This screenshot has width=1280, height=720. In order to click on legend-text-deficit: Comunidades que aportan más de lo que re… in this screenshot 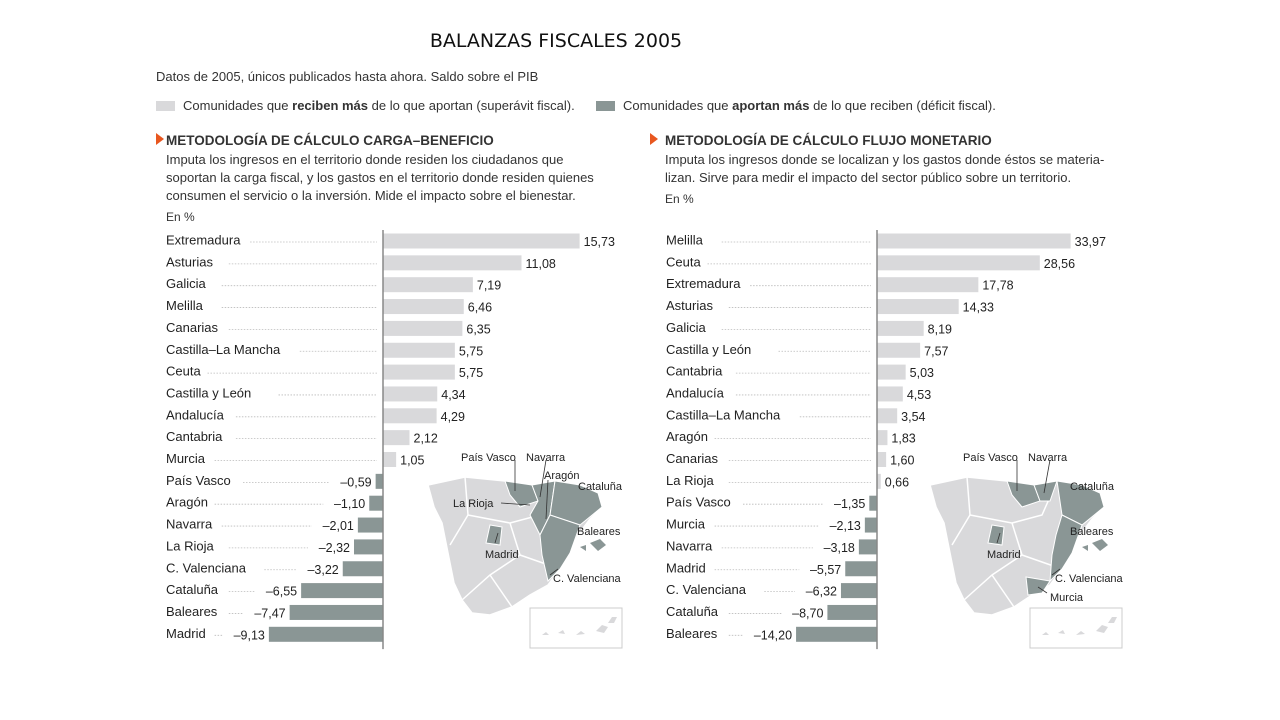, I will do `click(809, 105)`.